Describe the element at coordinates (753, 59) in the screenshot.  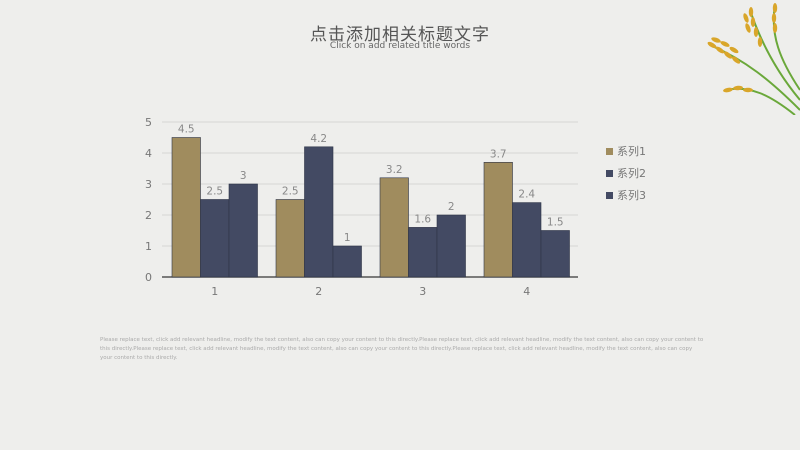
I see `rice-plant-image` at that location.